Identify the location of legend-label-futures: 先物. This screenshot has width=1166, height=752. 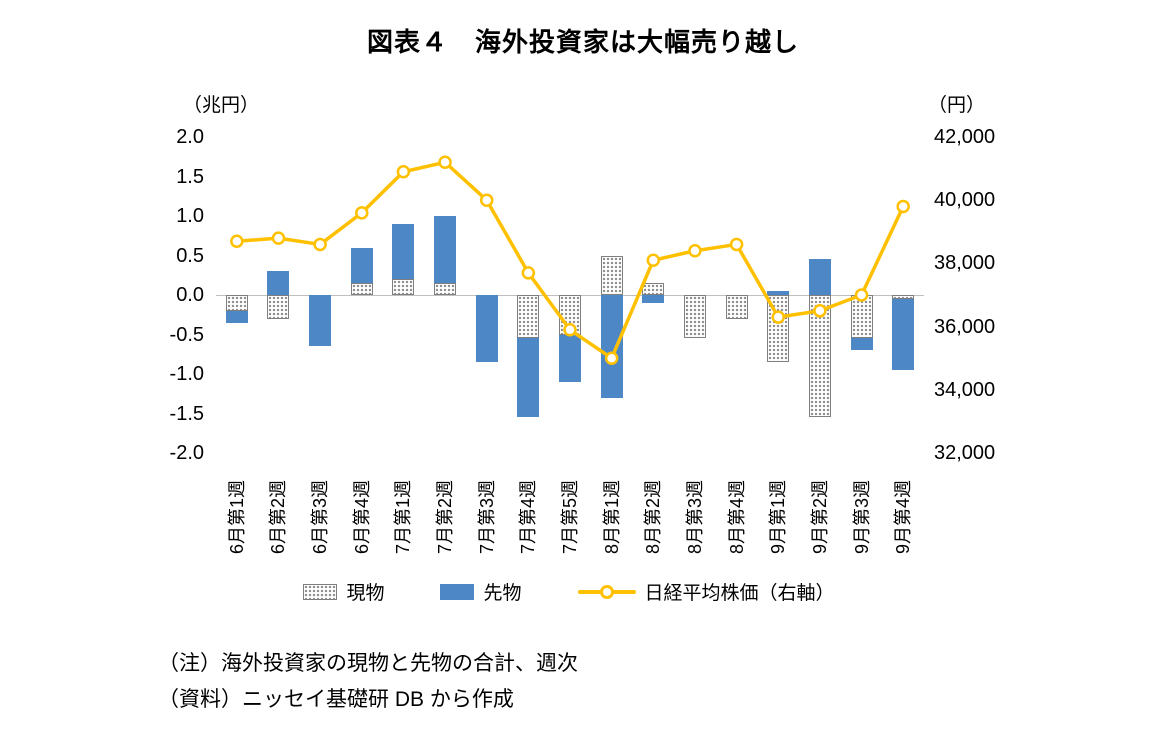
(502, 593).